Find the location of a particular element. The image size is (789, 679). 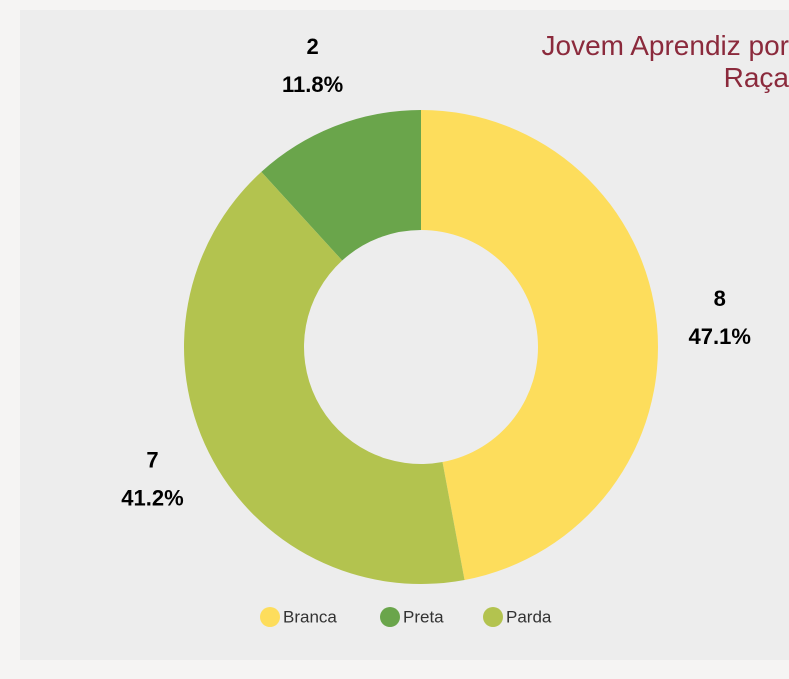

data-label: 7 is located at coordinates (152, 460).